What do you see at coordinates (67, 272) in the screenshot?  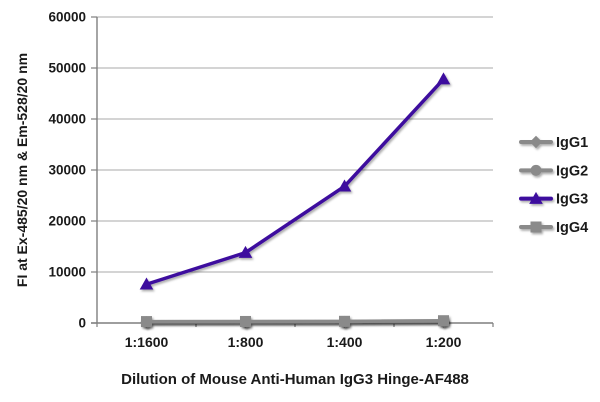 I see `y-tick-label: 10000` at bounding box center [67, 272].